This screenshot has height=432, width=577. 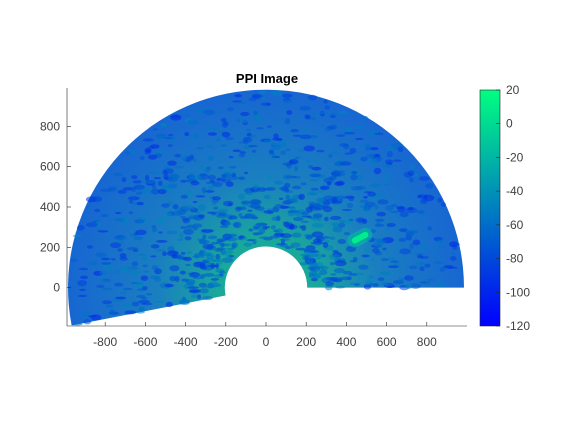 I want to click on target-features, so click(x=360, y=237).